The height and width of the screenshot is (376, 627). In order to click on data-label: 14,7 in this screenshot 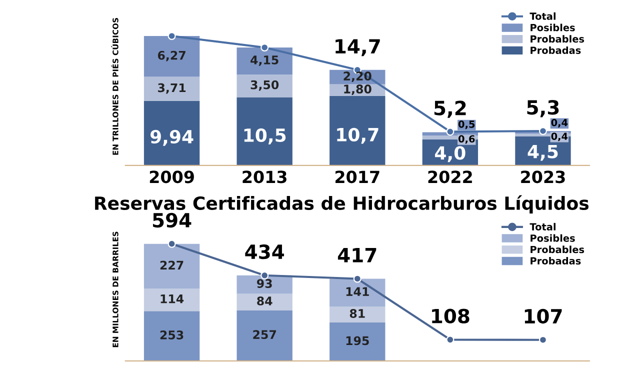, I will do `click(358, 47)`.